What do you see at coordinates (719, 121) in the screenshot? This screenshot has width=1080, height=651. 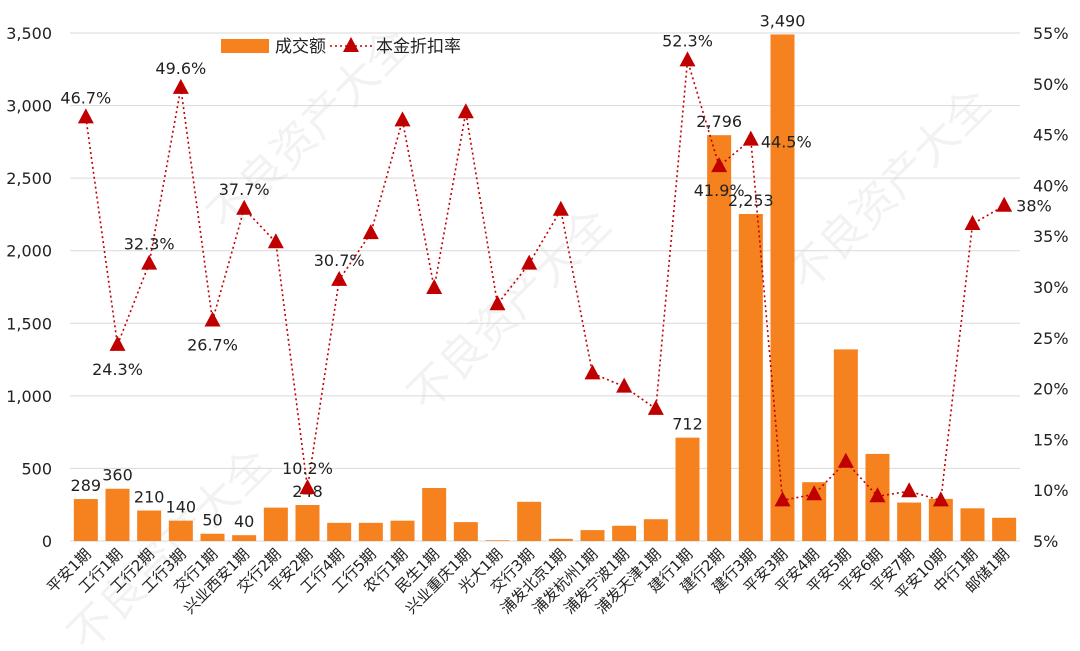 I see `bar-data-label: 2,796` at bounding box center [719, 121].